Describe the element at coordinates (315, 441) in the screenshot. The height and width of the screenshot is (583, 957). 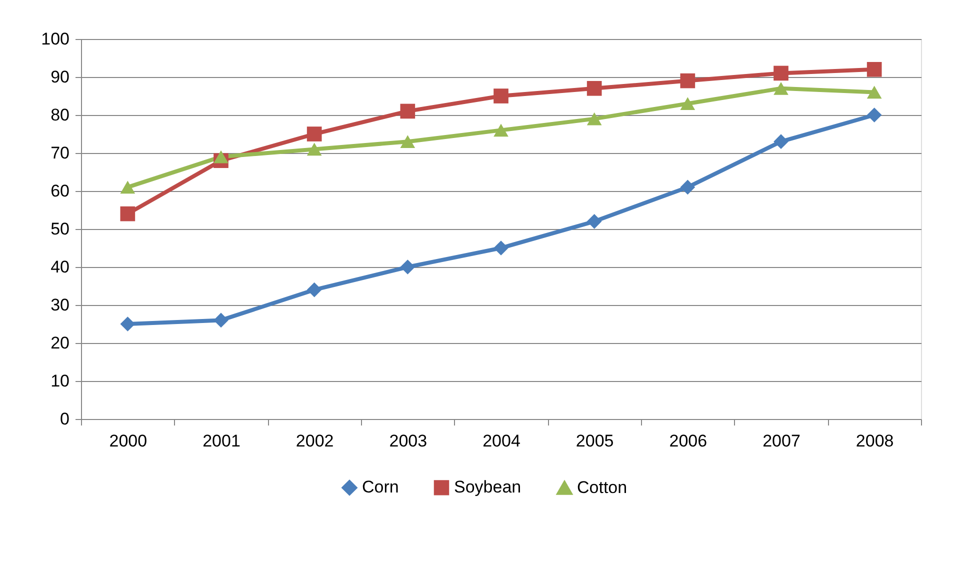
I see `x-tick-label: 2002` at that location.